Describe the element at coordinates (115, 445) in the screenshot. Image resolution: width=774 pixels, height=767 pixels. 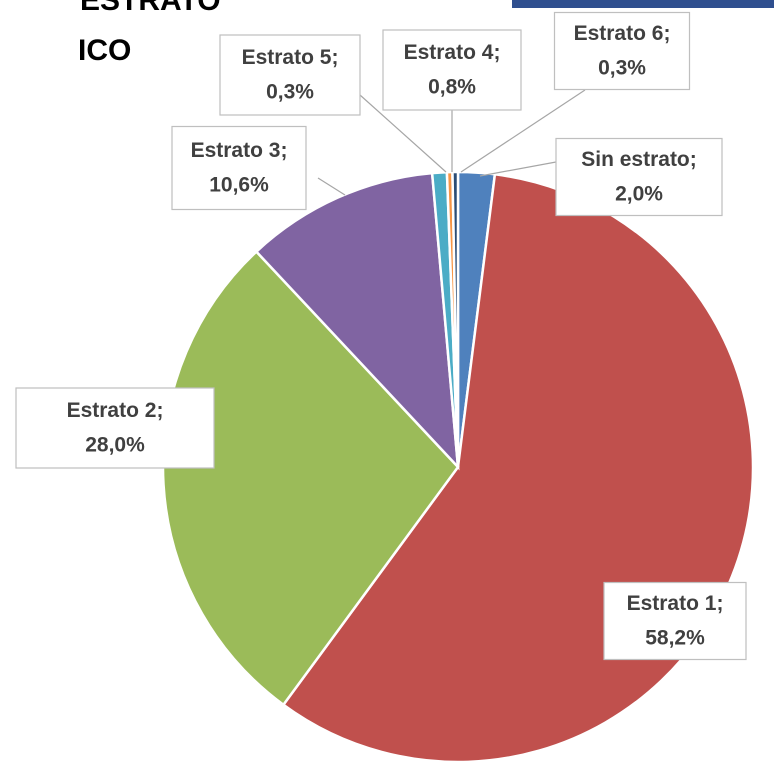
I see `data-label-value: 28,0%` at that location.